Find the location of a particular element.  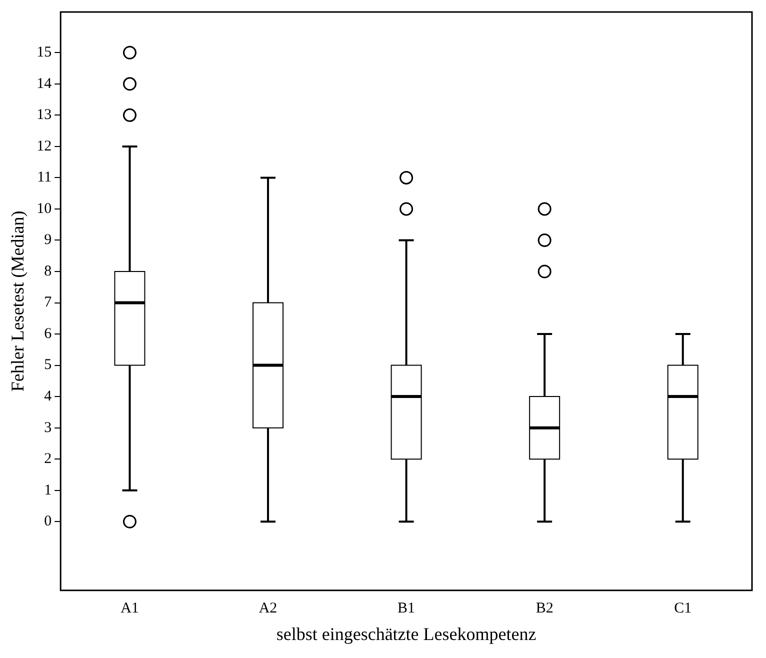

y-tick-label: 13 is located at coordinates (44, 115).